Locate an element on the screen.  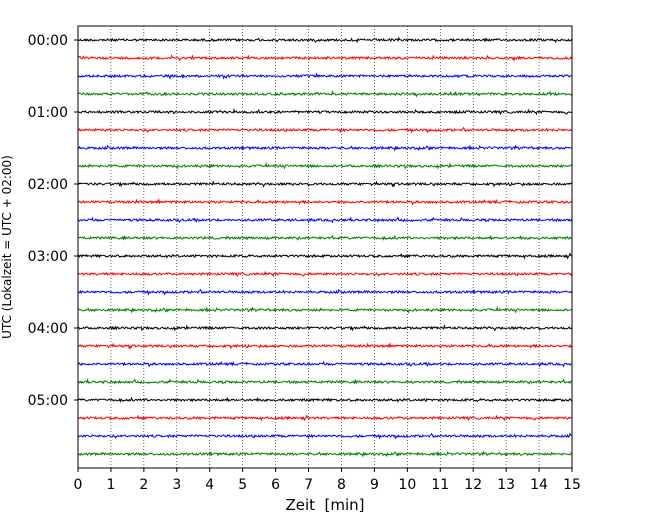
x-tick-label: 11 is located at coordinates (440, 485).